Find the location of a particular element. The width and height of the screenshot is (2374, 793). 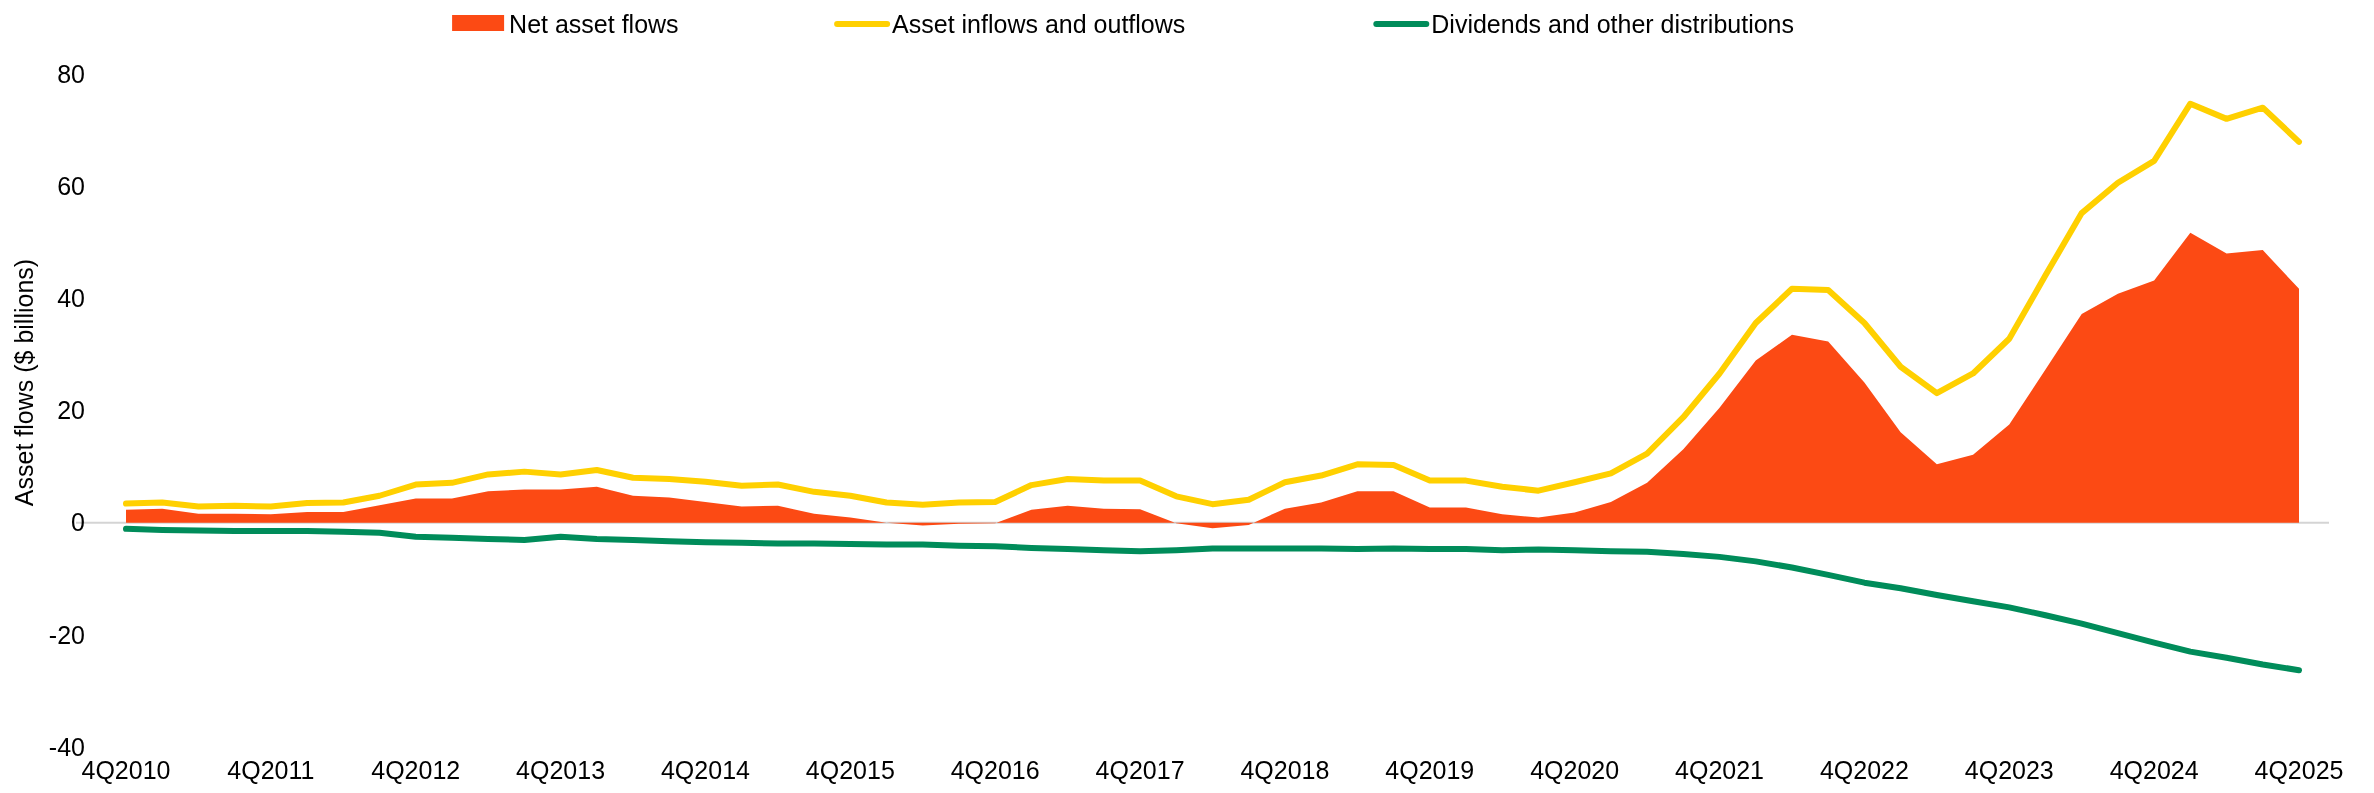

y-axis-title: Asset flows ($ billions) is located at coordinates (24, 382).